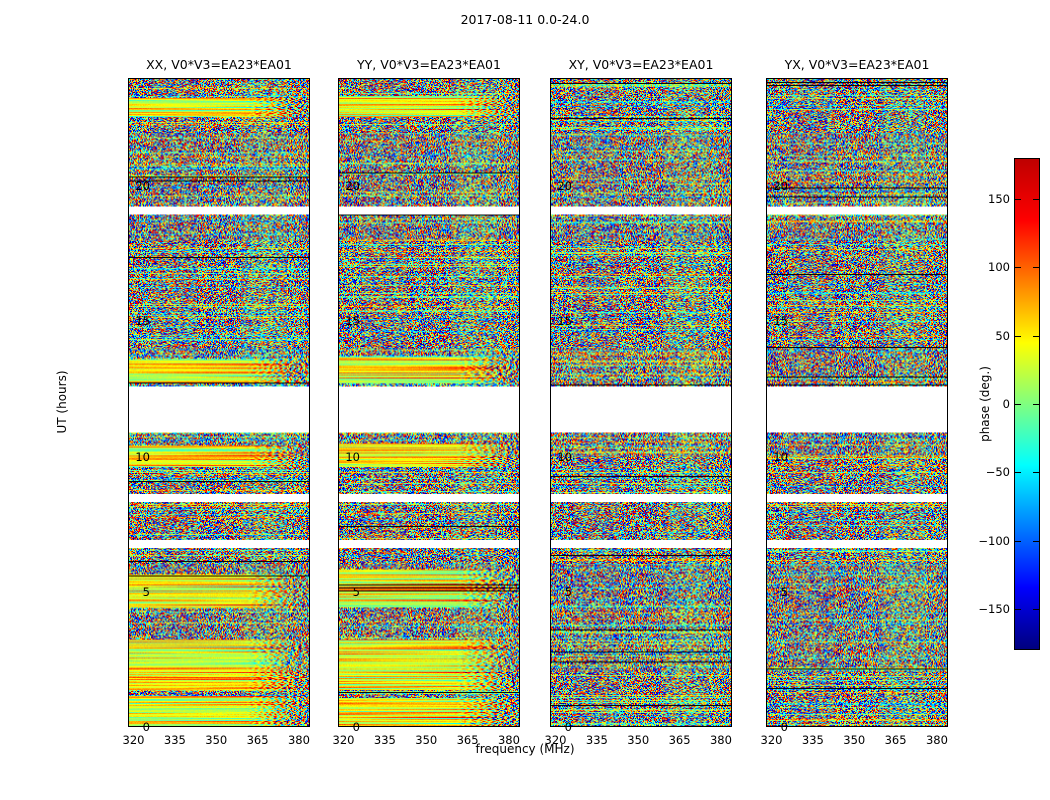 Image resolution: width=1050 pixels, height=800 pixels. I want to click on heatmap-yy, so click(429, 402).